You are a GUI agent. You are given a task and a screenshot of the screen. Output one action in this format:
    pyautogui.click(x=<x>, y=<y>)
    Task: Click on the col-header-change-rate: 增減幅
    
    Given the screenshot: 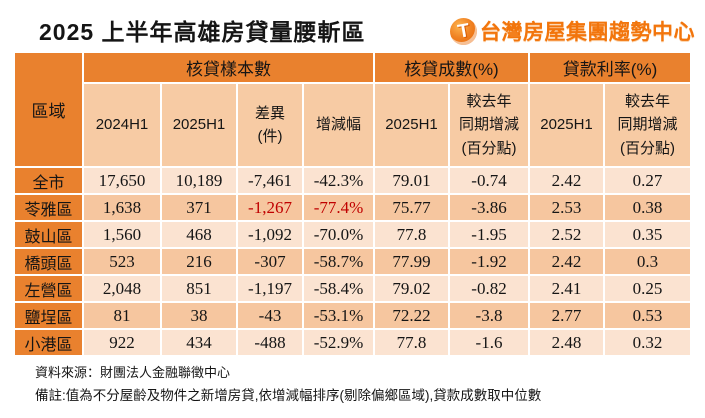 What is the action you would take?
    pyautogui.click(x=338, y=125)
    